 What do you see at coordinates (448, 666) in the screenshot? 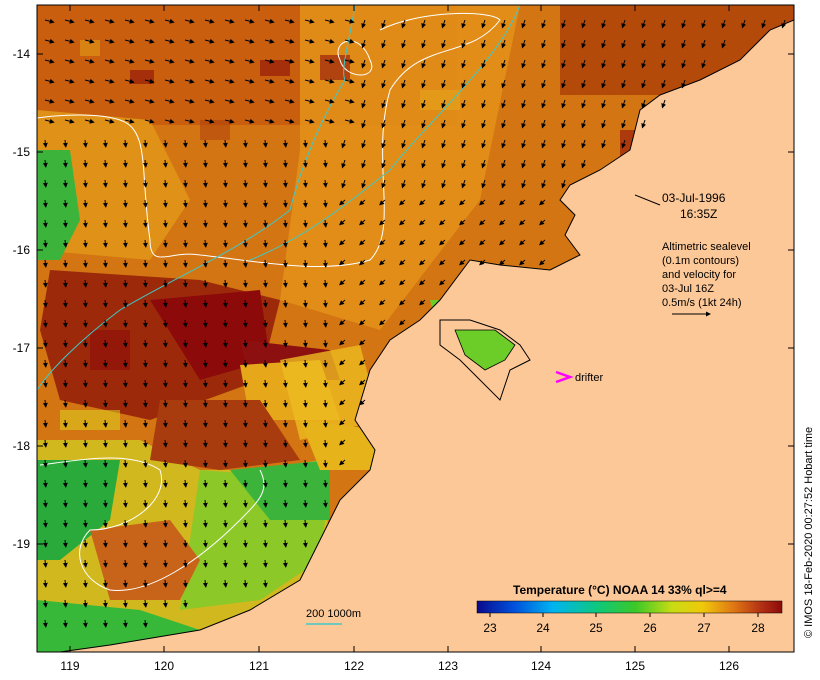
I see `lon-tick-label: 123` at bounding box center [448, 666].